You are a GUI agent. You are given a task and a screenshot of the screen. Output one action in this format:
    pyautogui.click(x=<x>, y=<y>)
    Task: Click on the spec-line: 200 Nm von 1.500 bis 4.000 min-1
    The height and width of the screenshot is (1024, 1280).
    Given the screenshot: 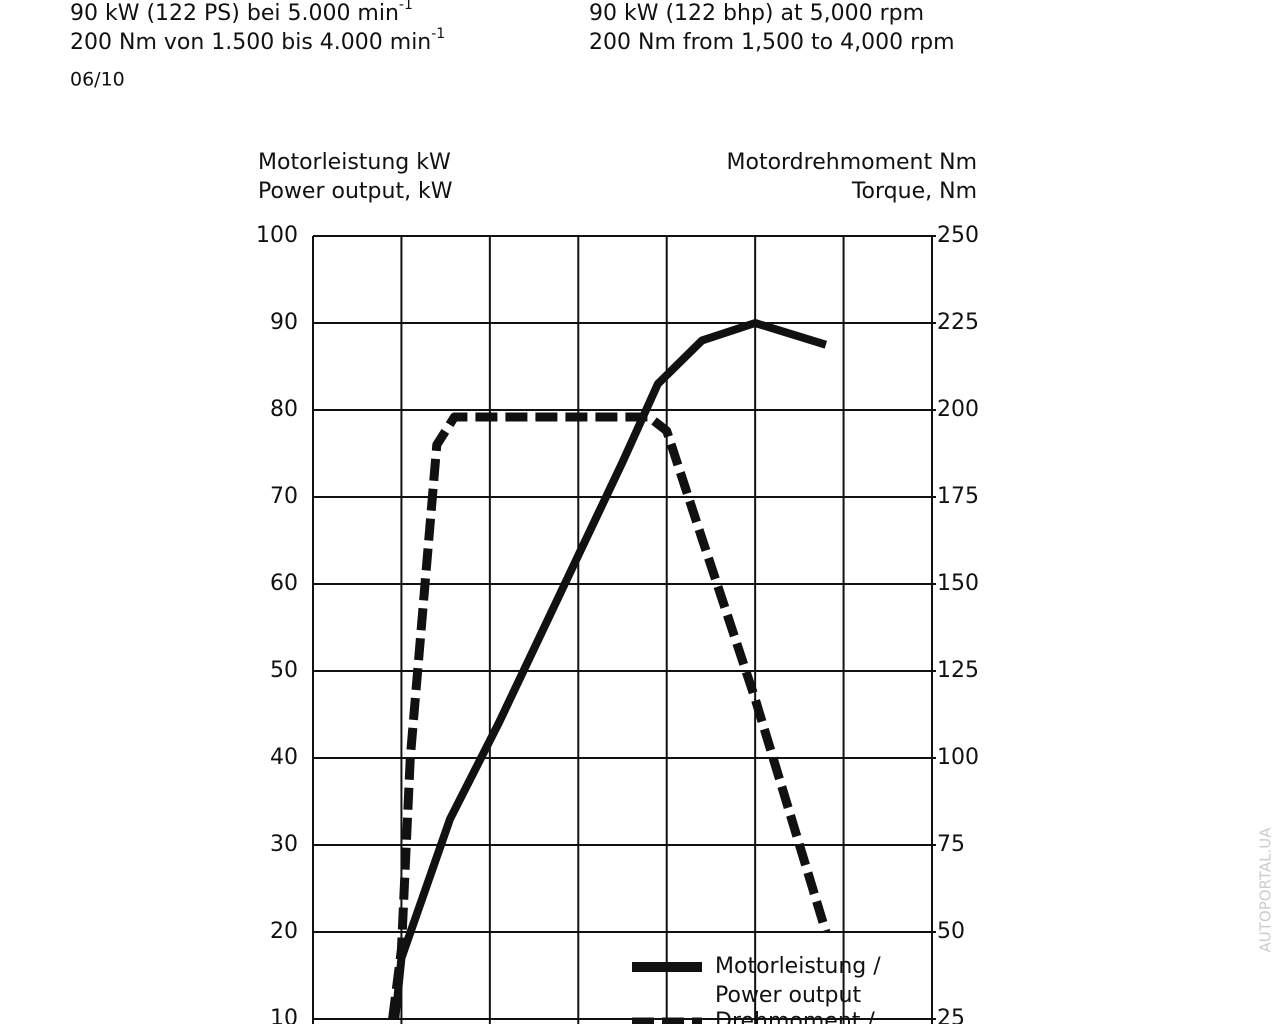 What is the action you would take?
    pyautogui.click(x=257, y=40)
    